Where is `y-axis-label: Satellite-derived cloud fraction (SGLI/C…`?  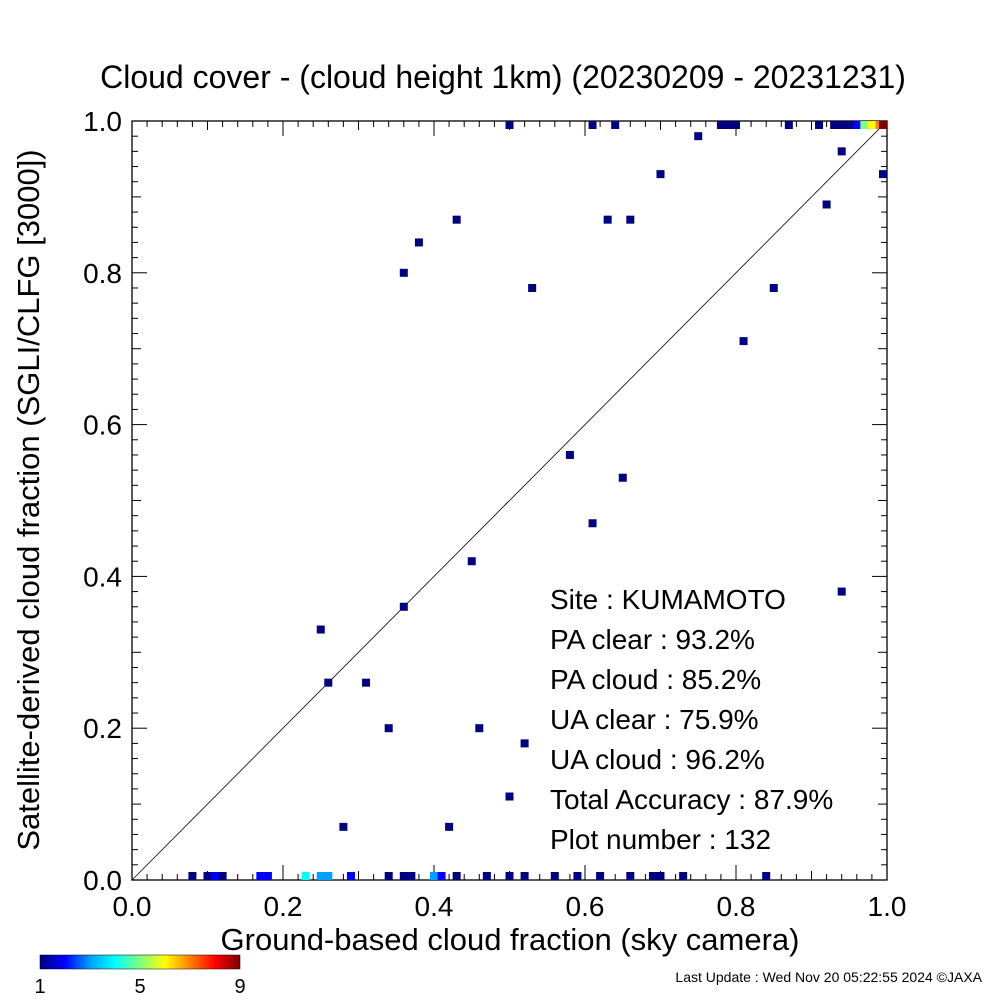
y-axis-label: Satellite-derived cloud fraction (SGLI/C… is located at coordinates (28, 499).